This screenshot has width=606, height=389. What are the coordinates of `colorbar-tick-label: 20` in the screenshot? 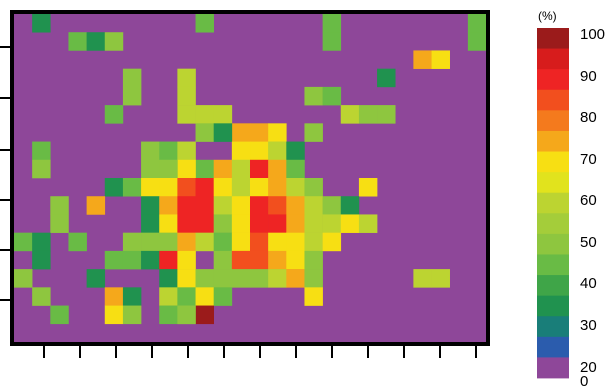 It's located at (588, 367).